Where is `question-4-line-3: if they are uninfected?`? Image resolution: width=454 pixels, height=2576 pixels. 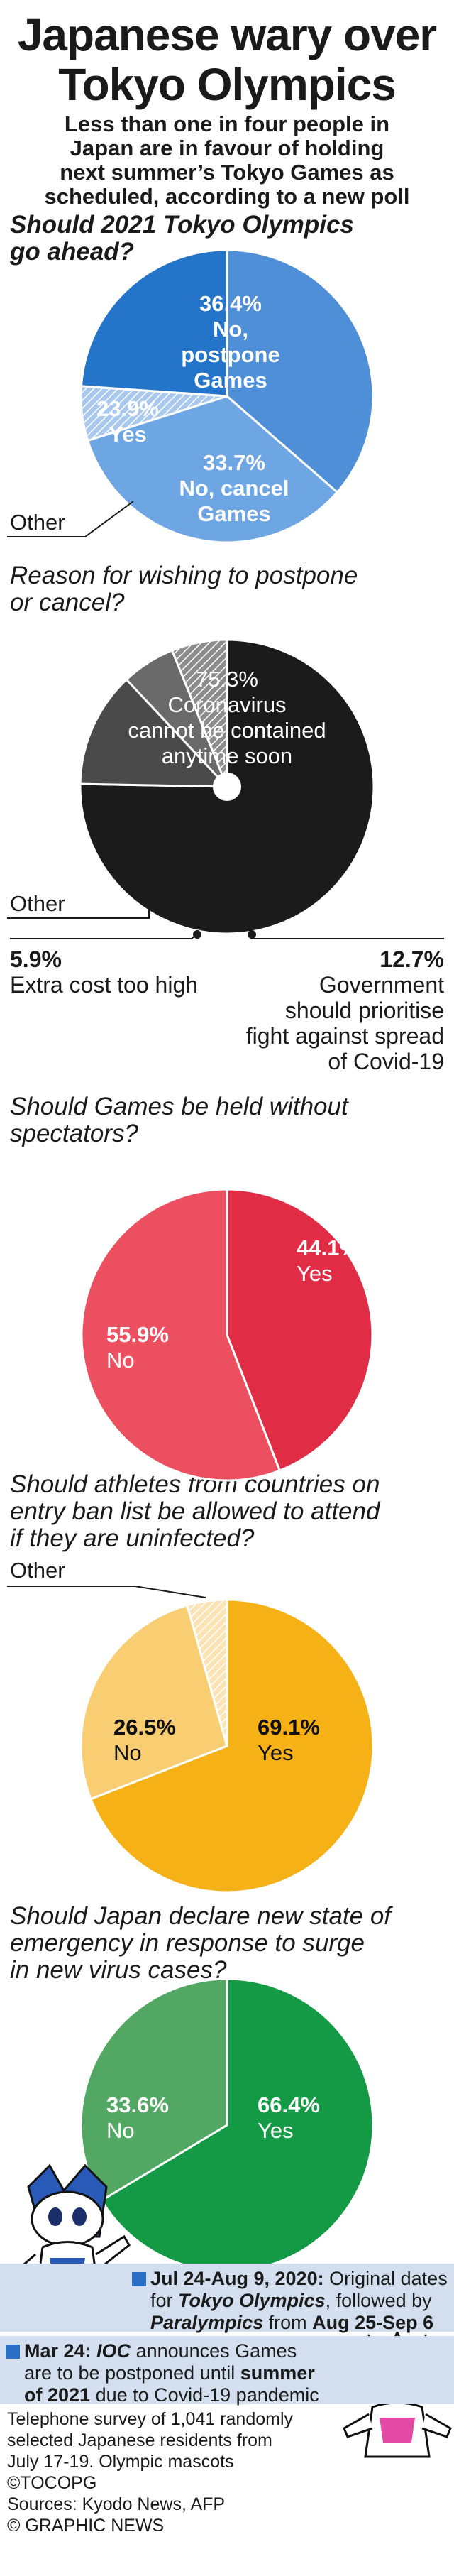 question-4-line-3: if they are uninfected? is located at coordinates (132, 1538).